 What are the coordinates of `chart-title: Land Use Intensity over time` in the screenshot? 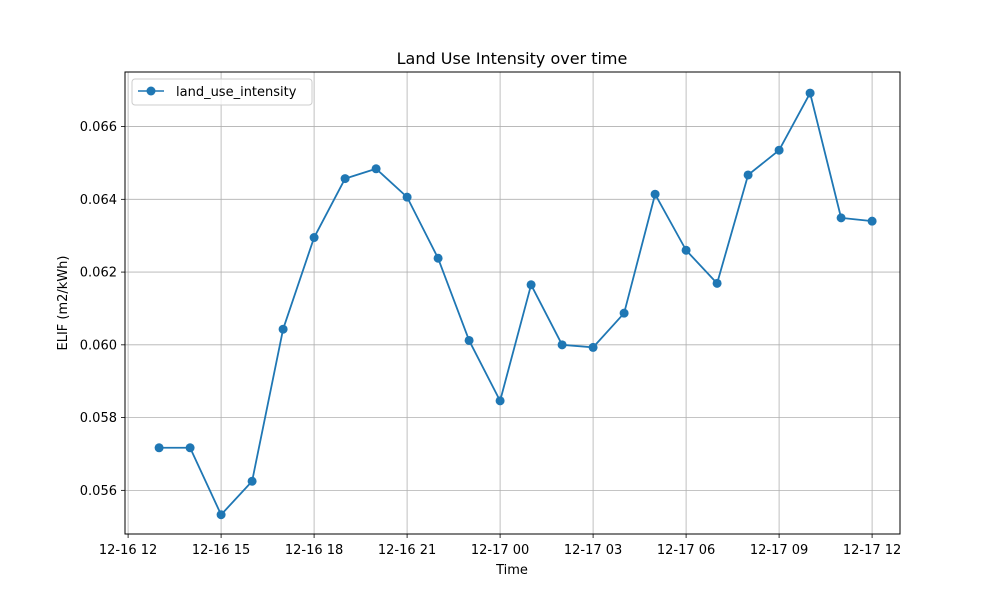 It's located at (512, 58).